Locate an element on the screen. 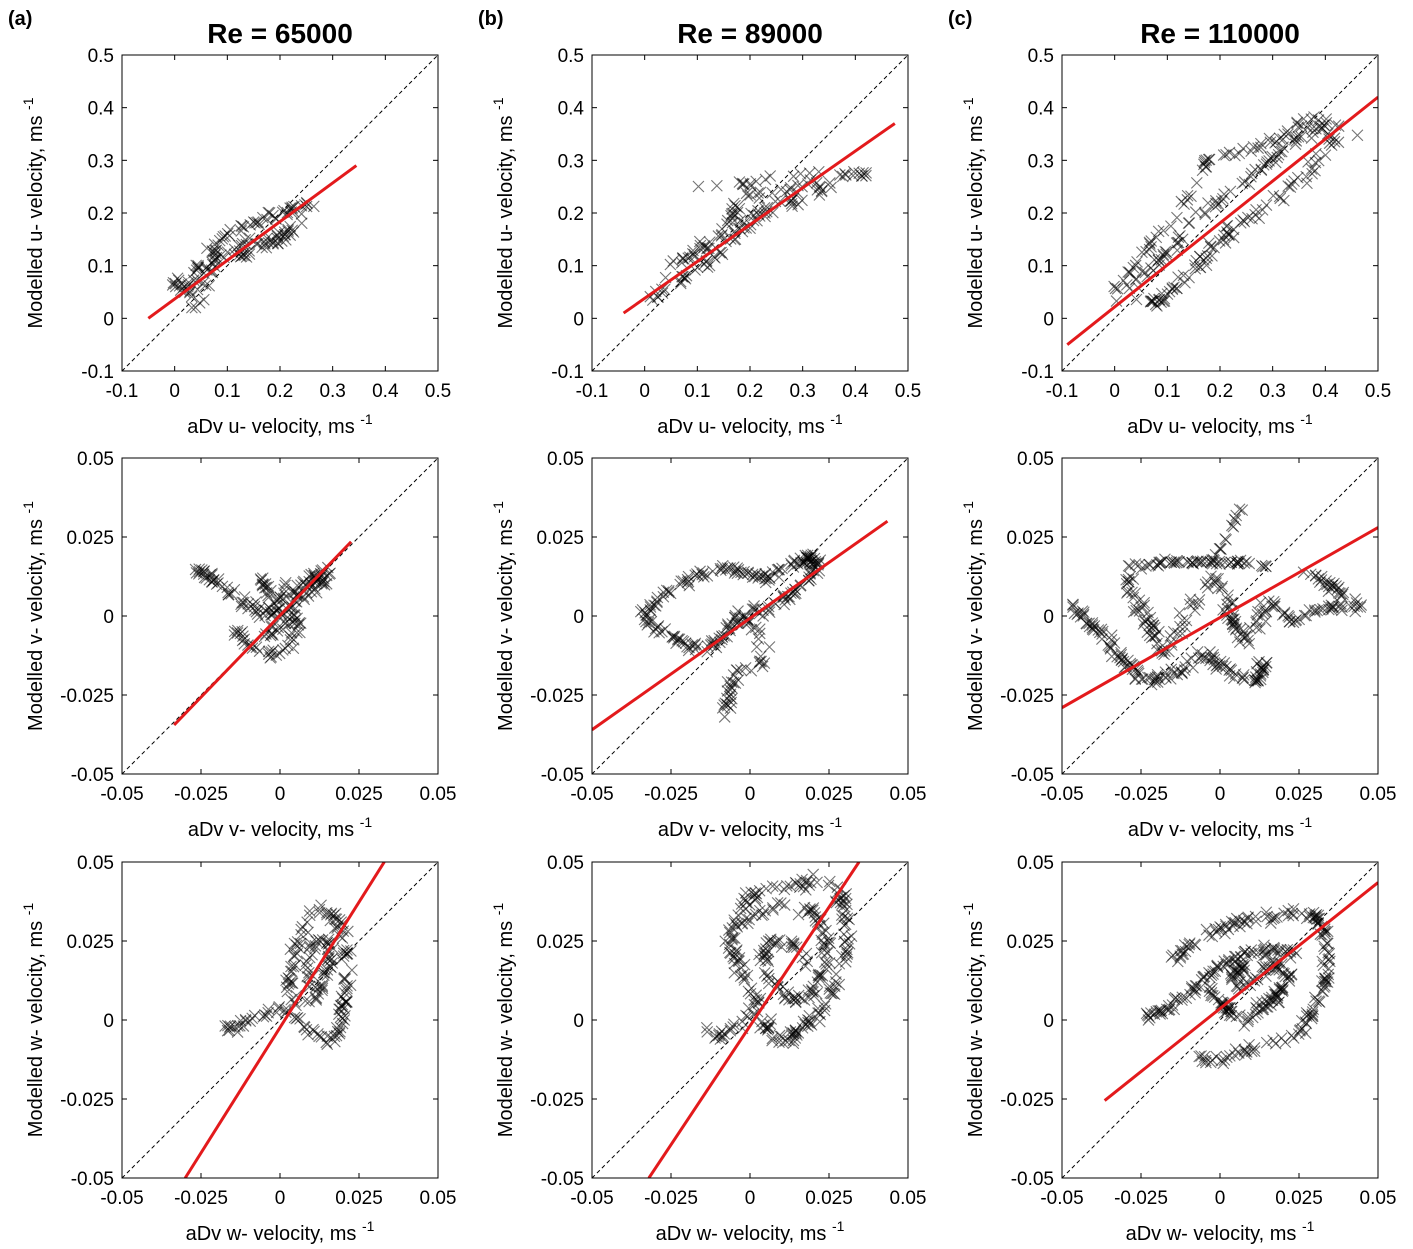 This screenshot has height=1249, width=1413. x-axis-label-text: aDv v- velocity, ms is located at coordinates (1214, 830).